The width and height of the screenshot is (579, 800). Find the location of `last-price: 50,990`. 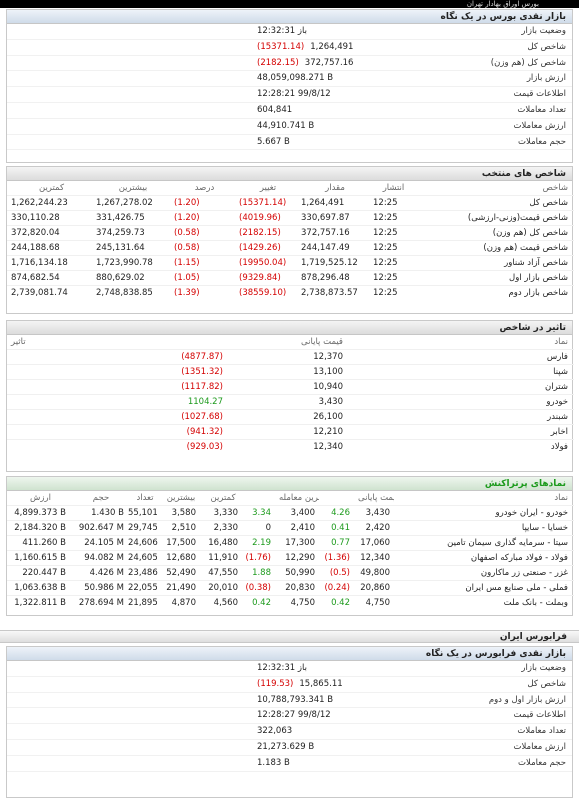

last-price: 50,990 is located at coordinates (297, 572).